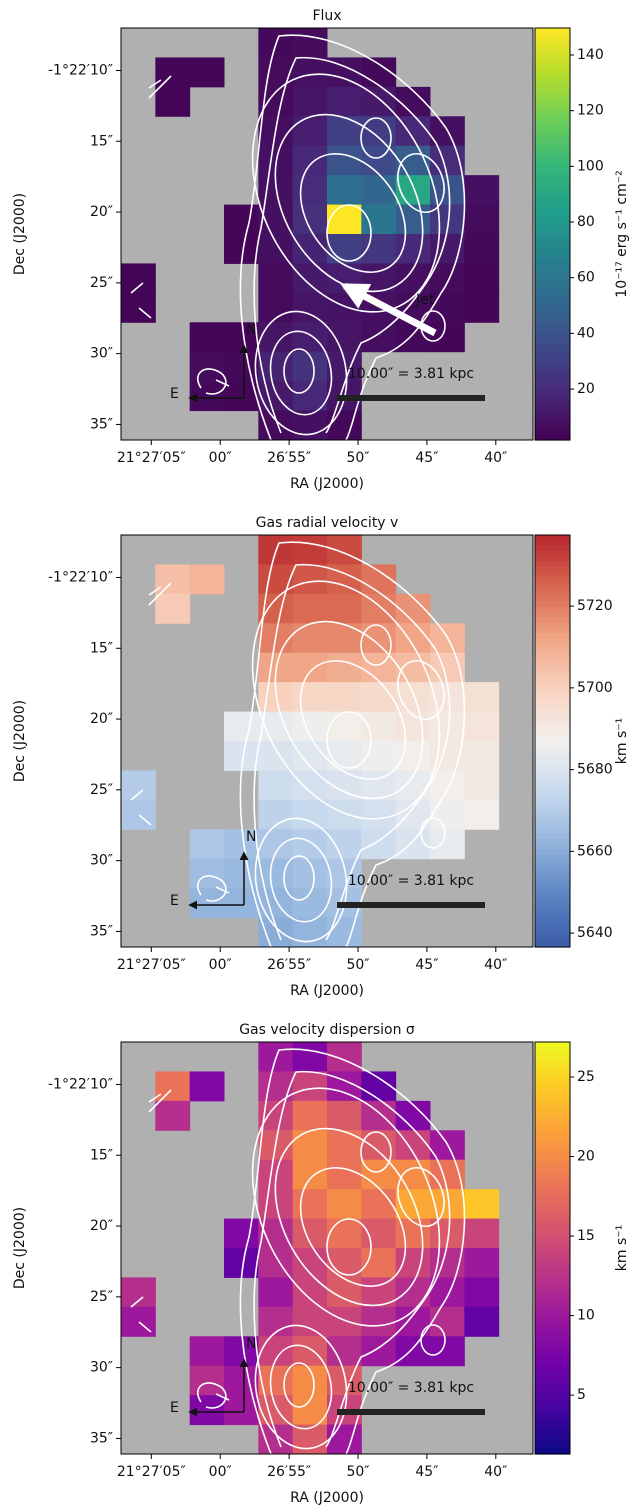 This screenshot has height=1512, width=641. I want to click on x-tick-label: 21°27′05″, so click(151, 1472).